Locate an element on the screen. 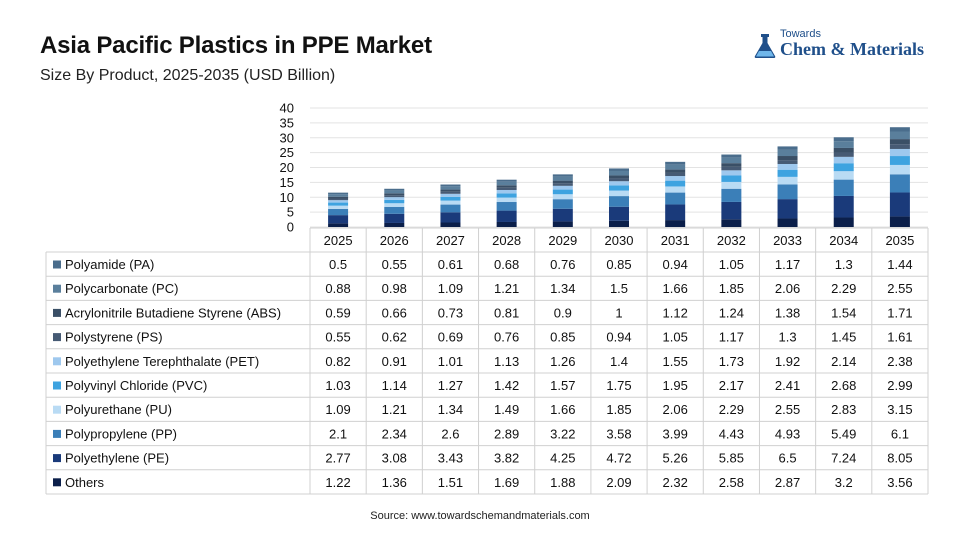 This screenshot has width=960, height=540. data-cell-value: 5.49 is located at coordinates (843, 433).